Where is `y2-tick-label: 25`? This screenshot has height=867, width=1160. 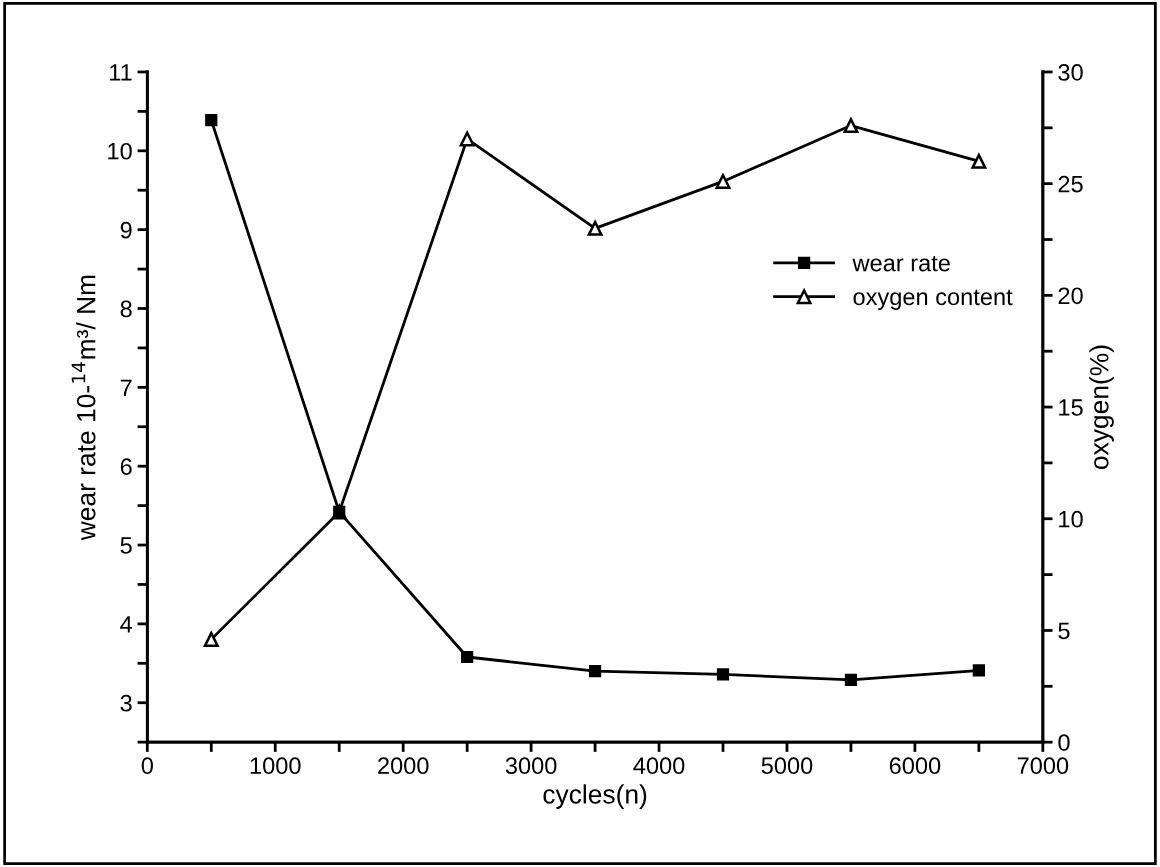 y2-tick-label: 25 is located at coordinates (1070, 184).